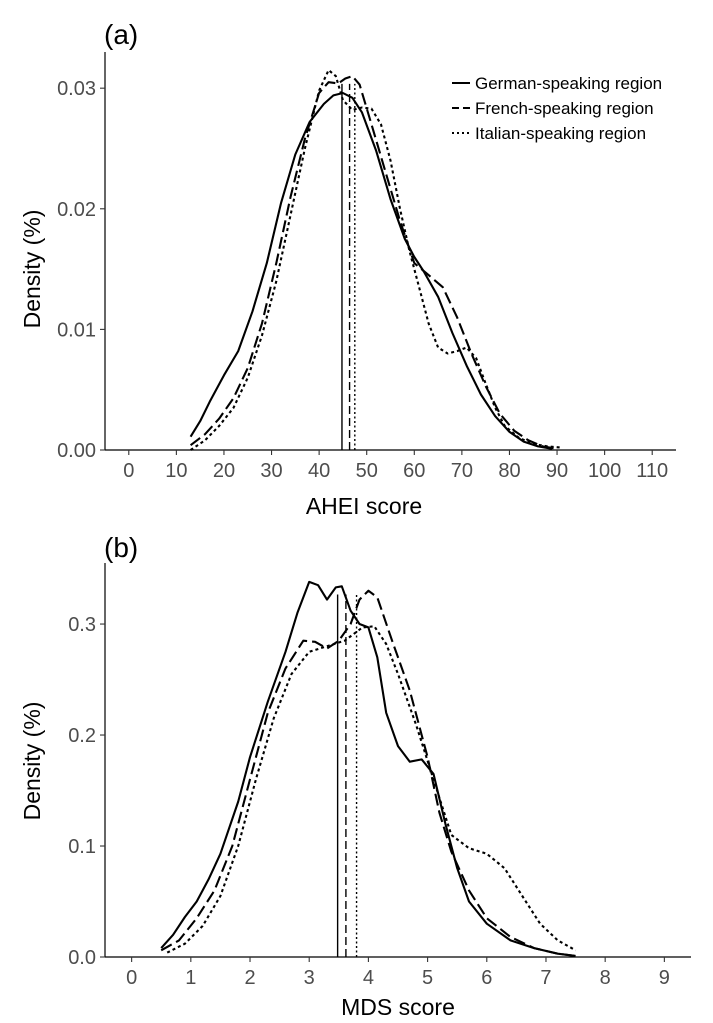  Describe the element at coordinates (367, 471) in the screenshot. I see `x-tick-label: 50` at that location.